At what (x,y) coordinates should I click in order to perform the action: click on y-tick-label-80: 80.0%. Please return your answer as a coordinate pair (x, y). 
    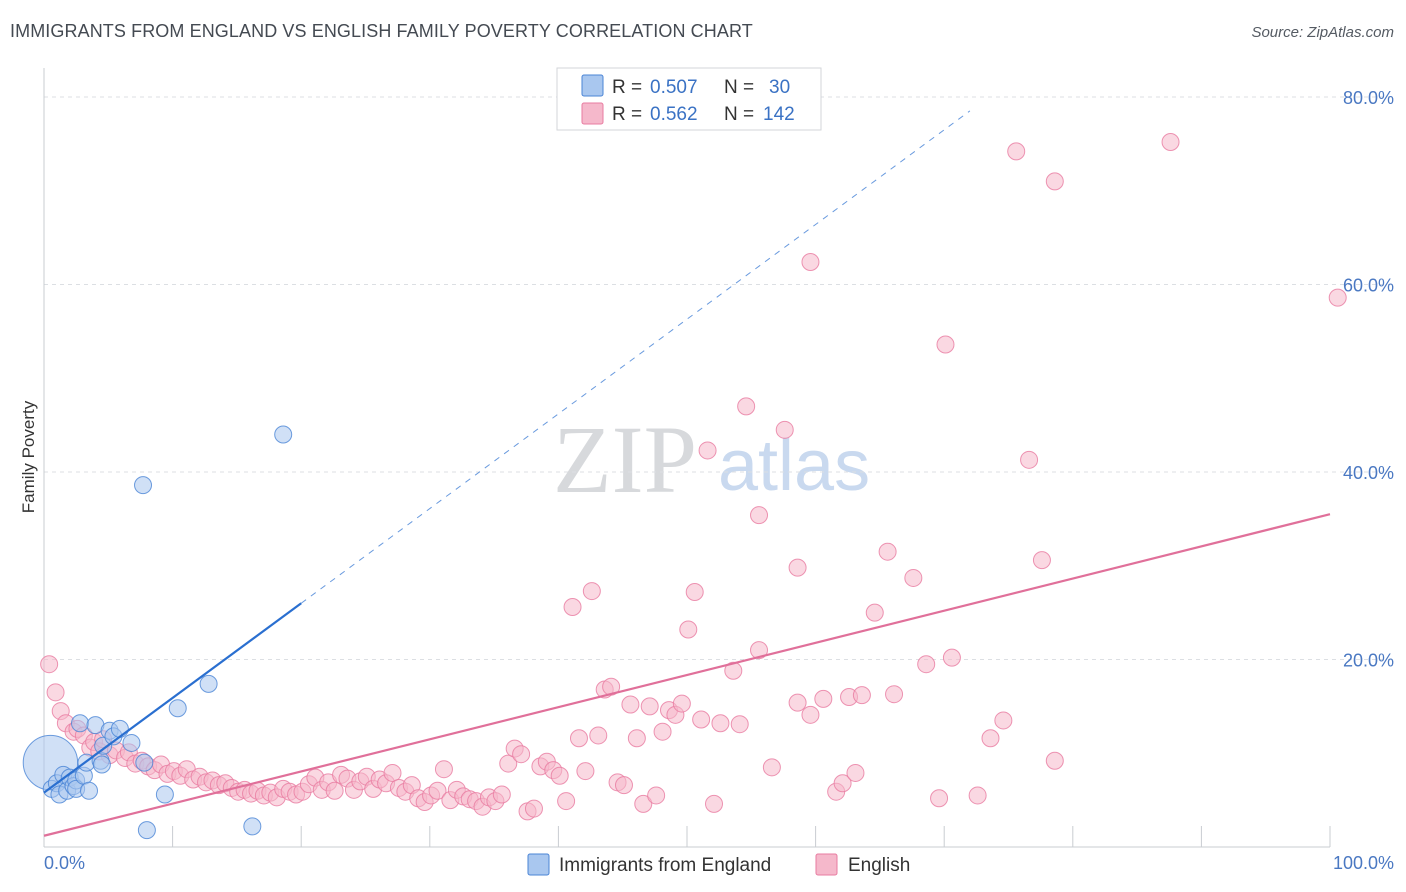
    Looking at the image, I should click on (1368, 98).